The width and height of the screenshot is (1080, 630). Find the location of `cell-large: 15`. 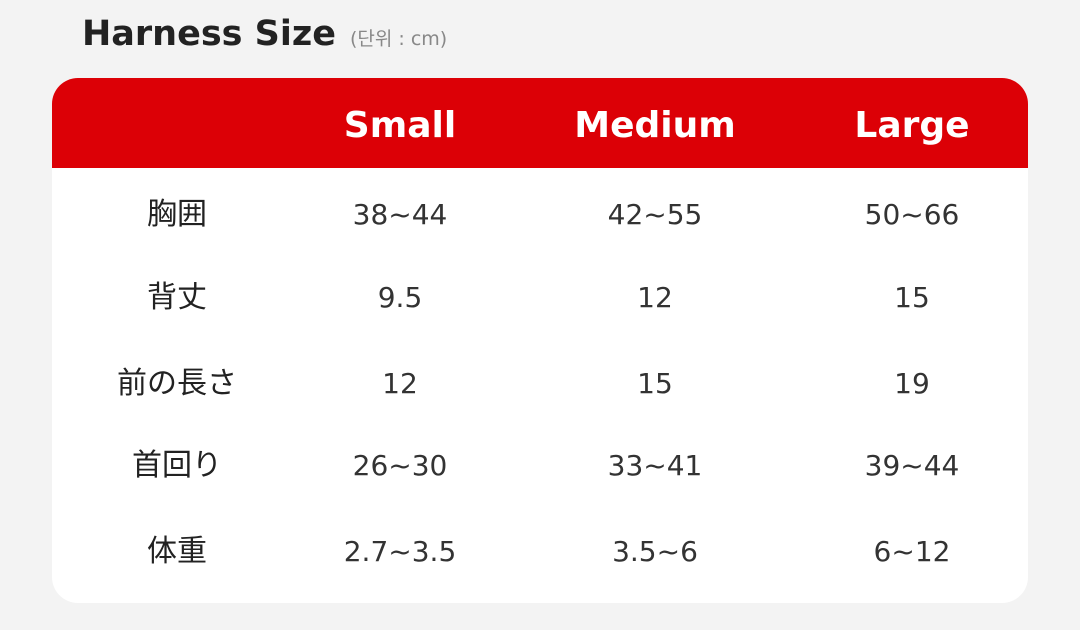

cell-large: 15 is located at coordinates (912, 297).